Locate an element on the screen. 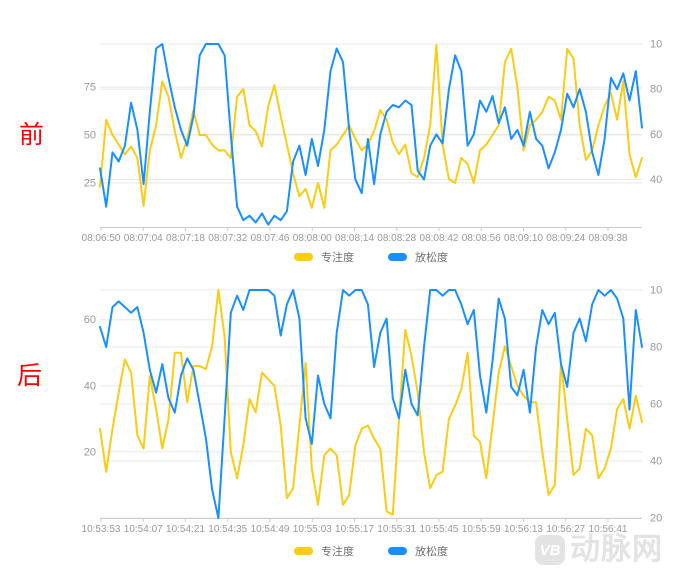 Image resolution: width=683 pixels, height=577 pixels. x-tick-label: 08:08:28 is located at coordinates (396, 238).